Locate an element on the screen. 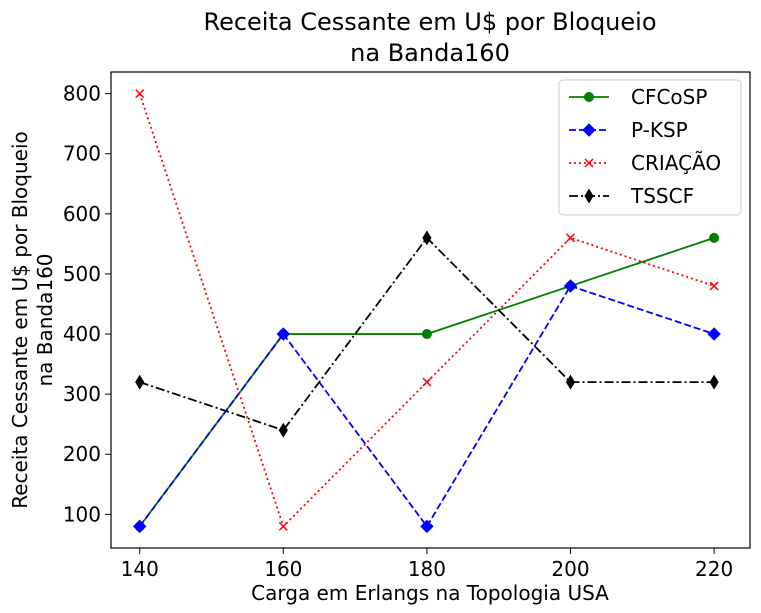  y-tick-label: 500 is located at coordinates (82, 274).